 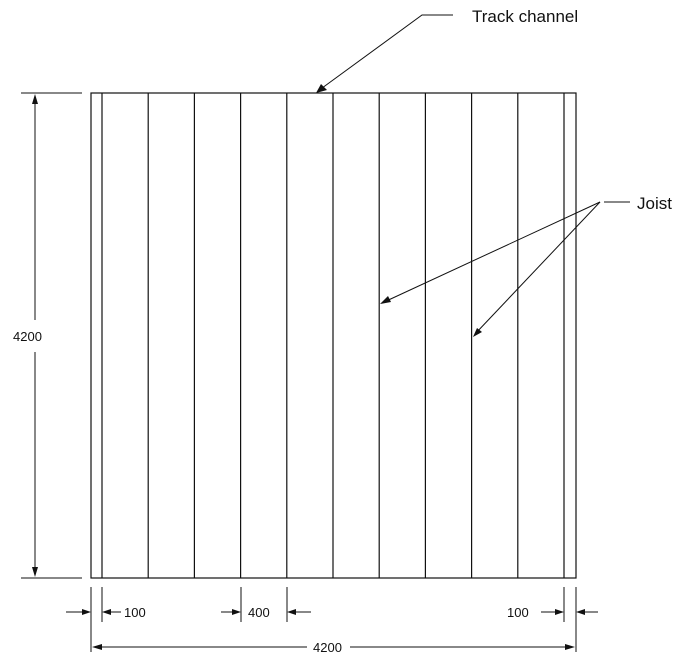 What do you see at coordinates (327, 647) in the screenshot?
I see `width-dimension-label: 4200` at bounding box center [327, 647].